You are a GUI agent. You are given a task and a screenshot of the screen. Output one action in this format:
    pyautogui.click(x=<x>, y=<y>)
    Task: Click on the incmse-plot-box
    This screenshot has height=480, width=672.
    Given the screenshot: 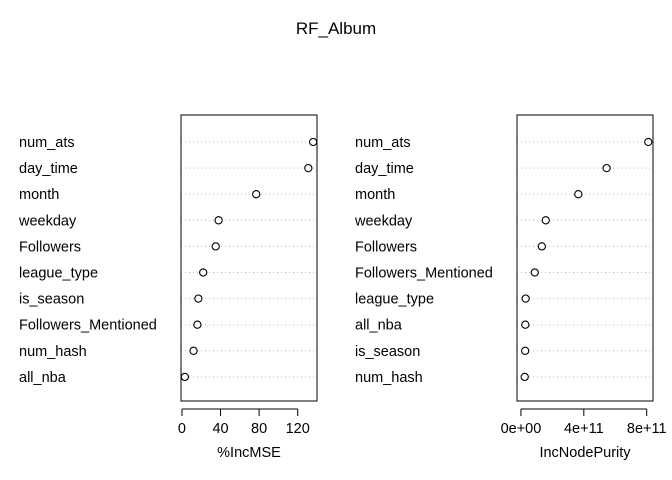 What is the action you would take?
    pyautogui.click(x=249, y=258)
    